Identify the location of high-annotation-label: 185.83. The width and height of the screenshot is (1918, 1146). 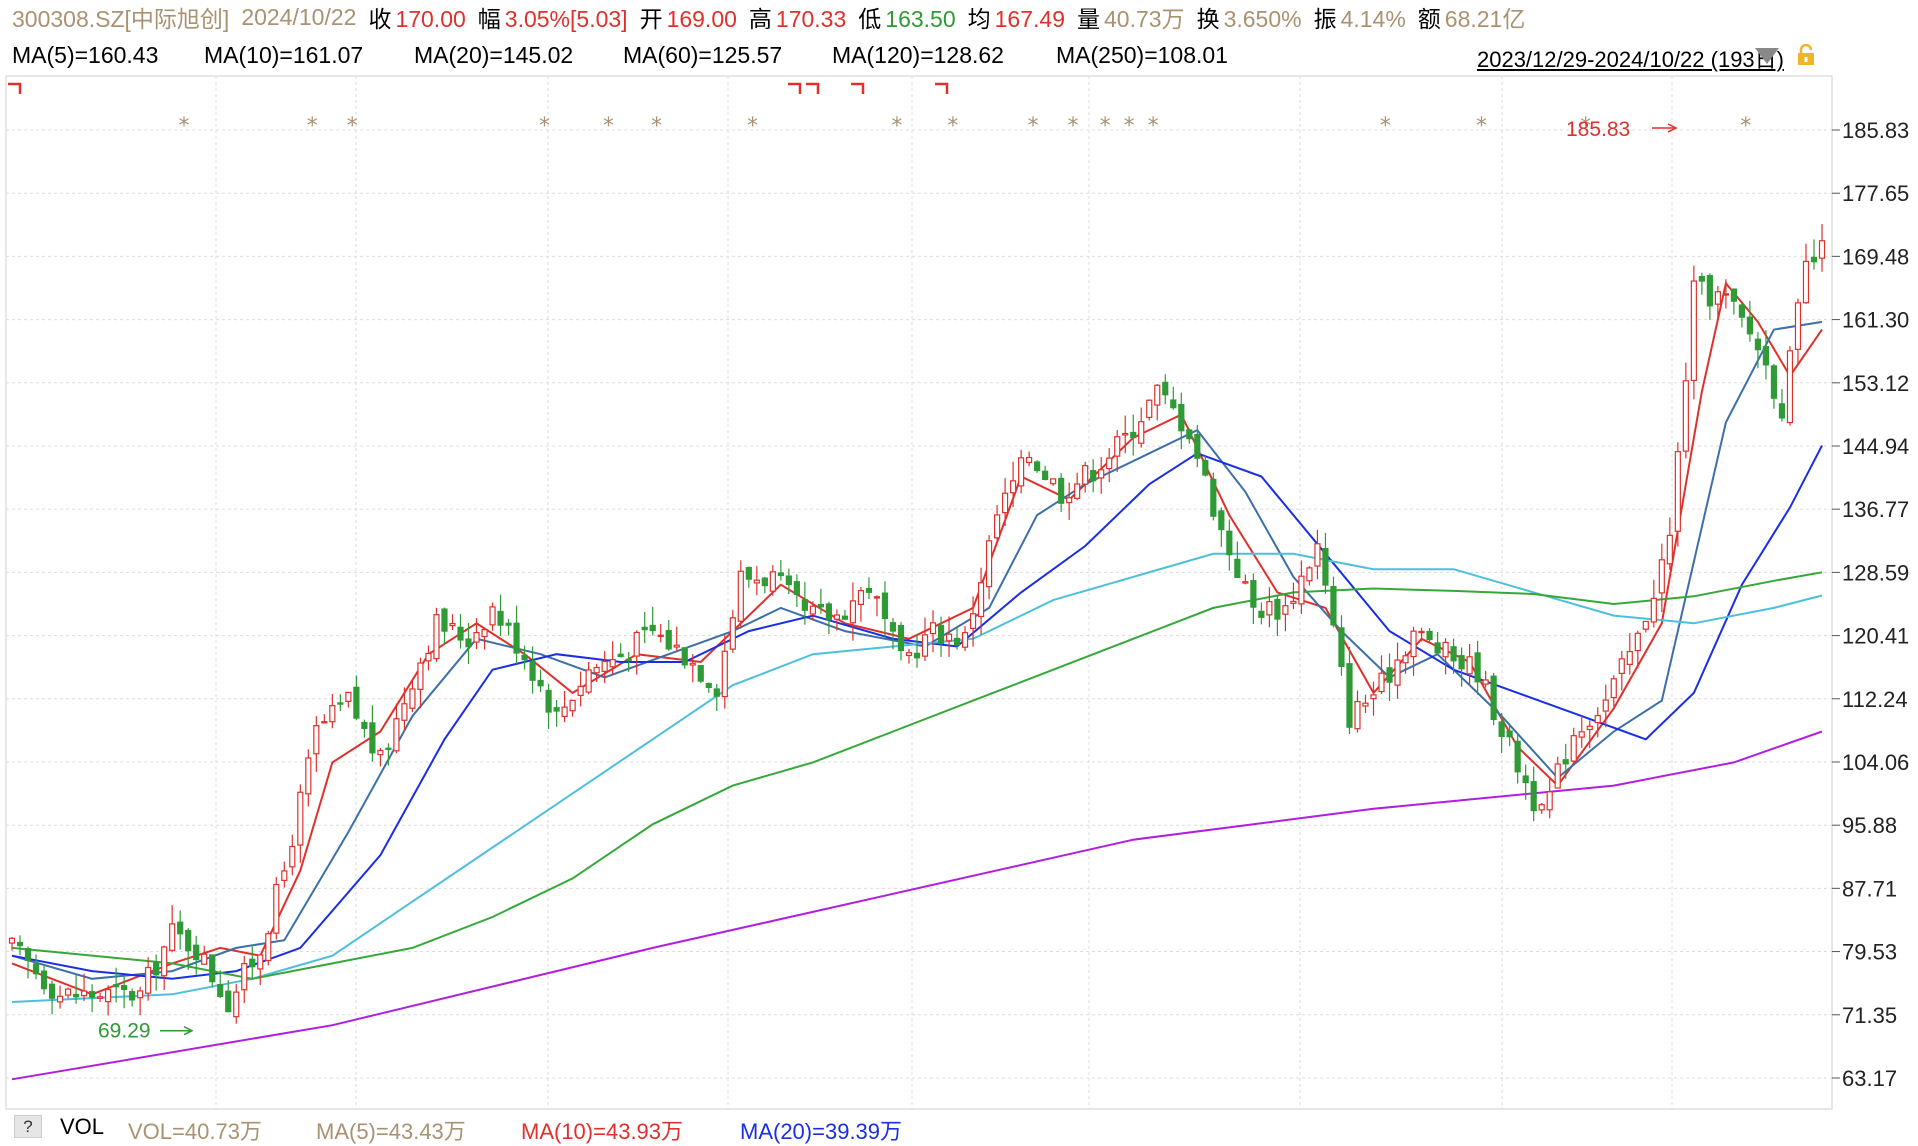
(1598, 129).